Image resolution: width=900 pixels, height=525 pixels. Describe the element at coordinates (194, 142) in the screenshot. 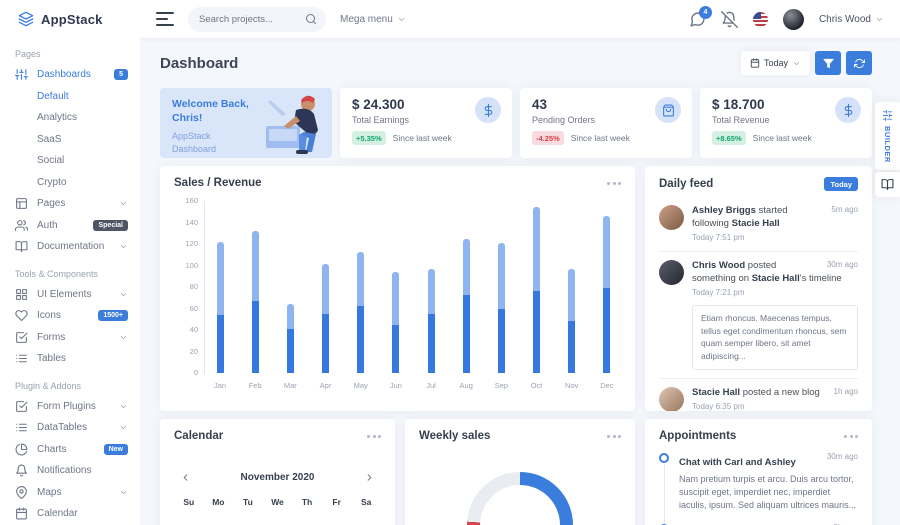

I see `welcome-subtitle: AppStack Dashboard` at that location.